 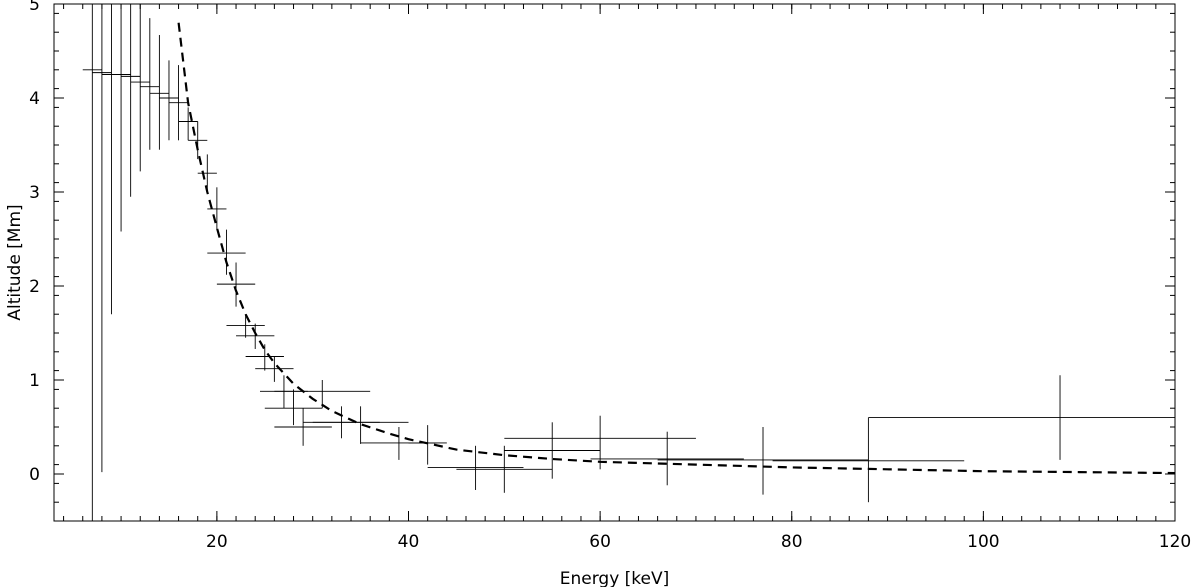 I want to click on x-tick-label: 40, so click(x=409, y=542).